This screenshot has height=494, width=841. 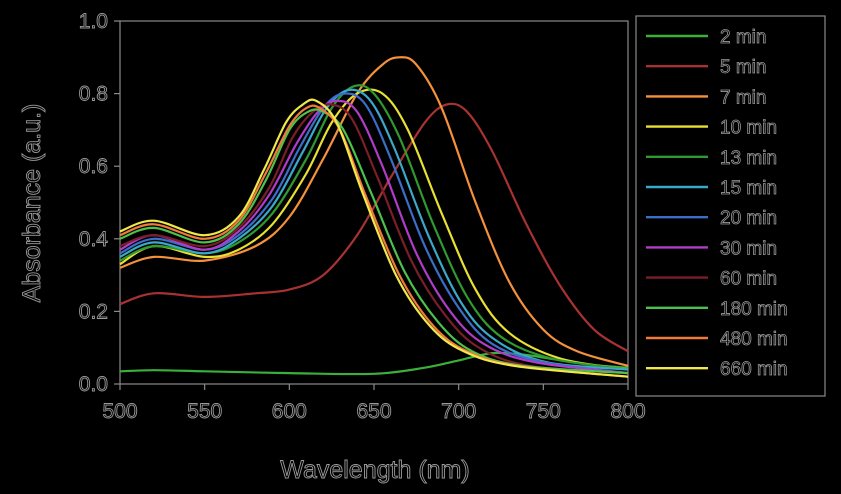 I want to click on x-axis-title: Wavelength (nm), so click(x=374, y=470).